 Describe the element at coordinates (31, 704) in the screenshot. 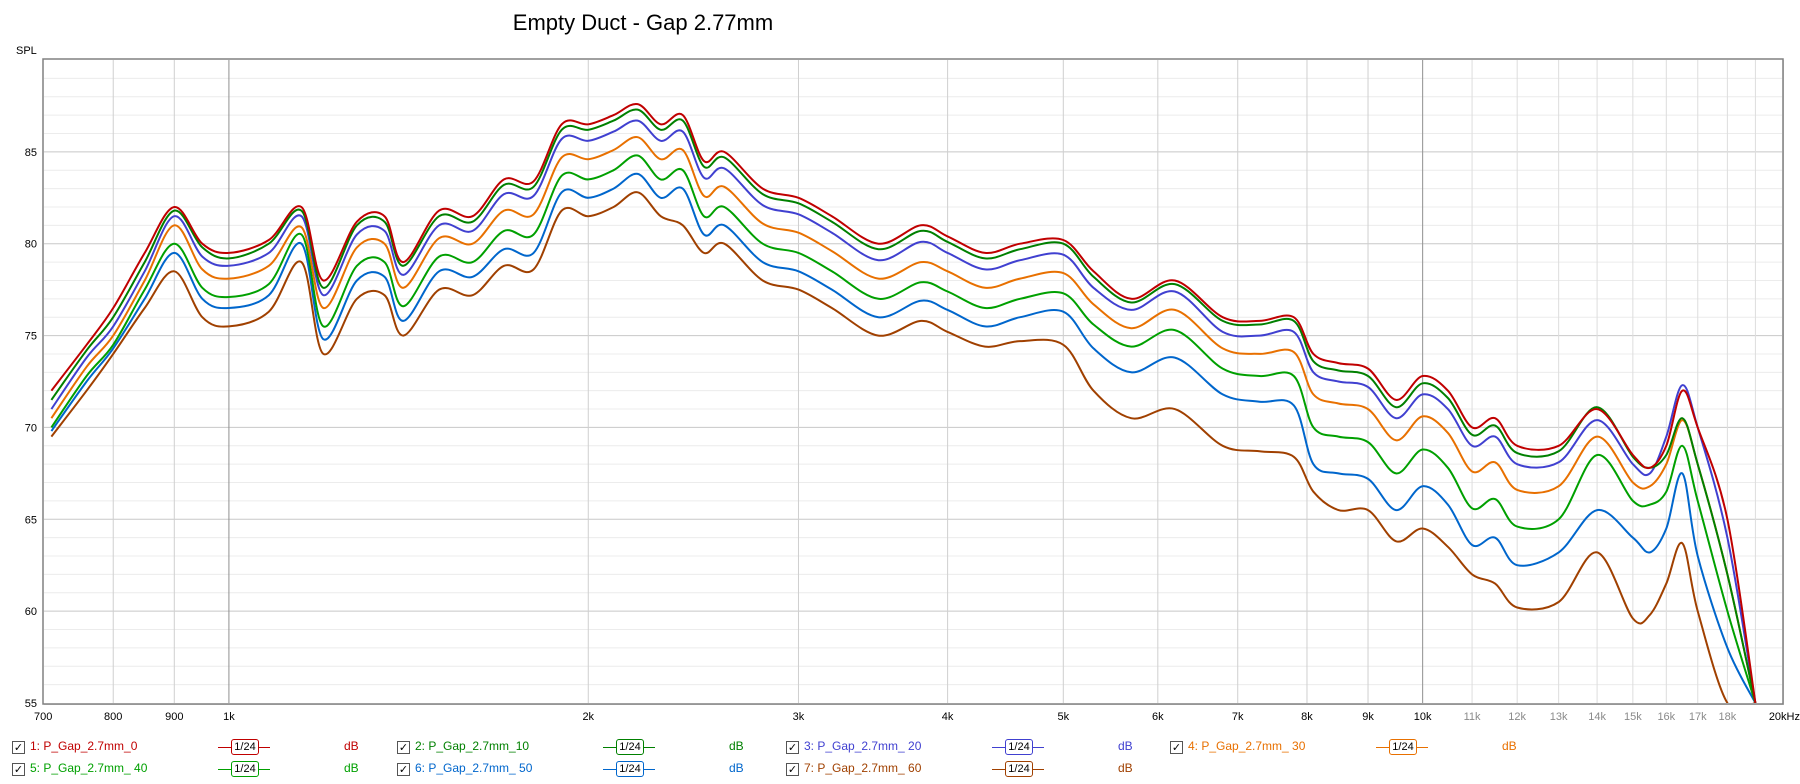

I see `y-tick-label: 55` at that location.